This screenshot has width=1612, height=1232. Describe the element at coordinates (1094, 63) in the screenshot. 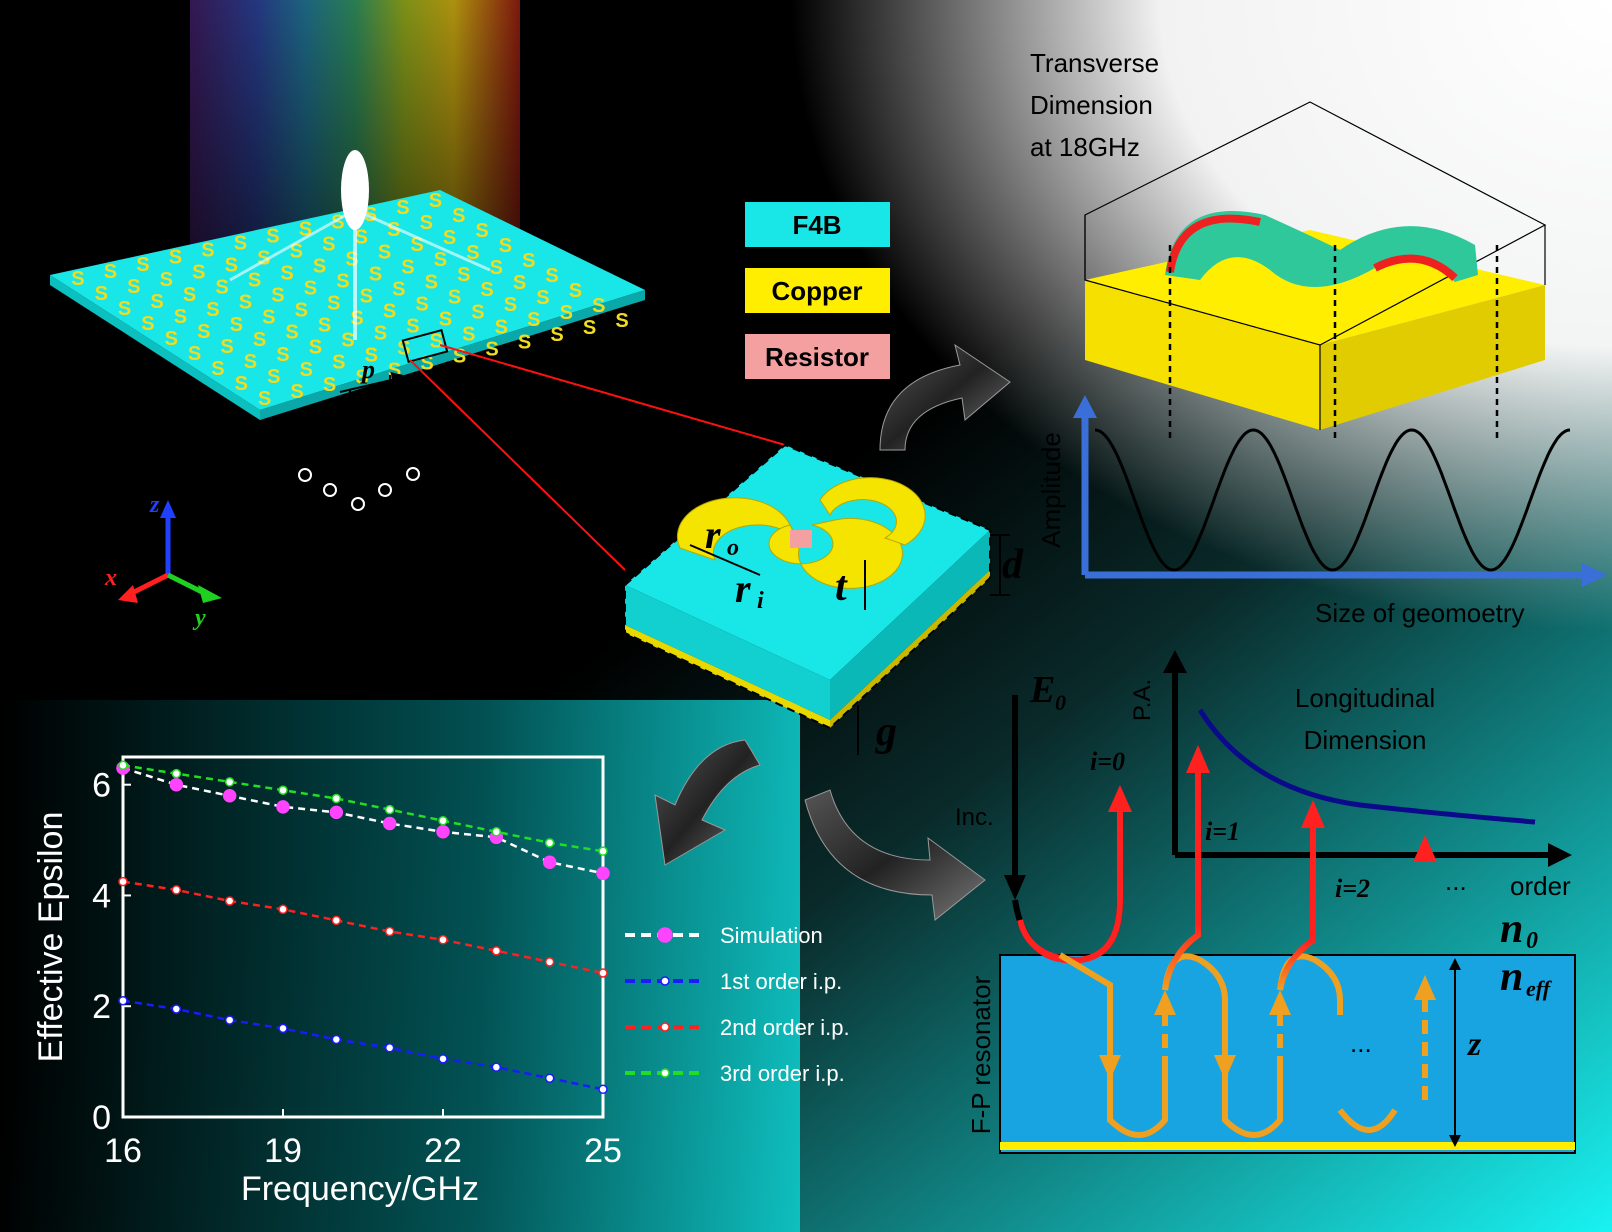

I see `transverse-title-line1: Transverse` at that location.